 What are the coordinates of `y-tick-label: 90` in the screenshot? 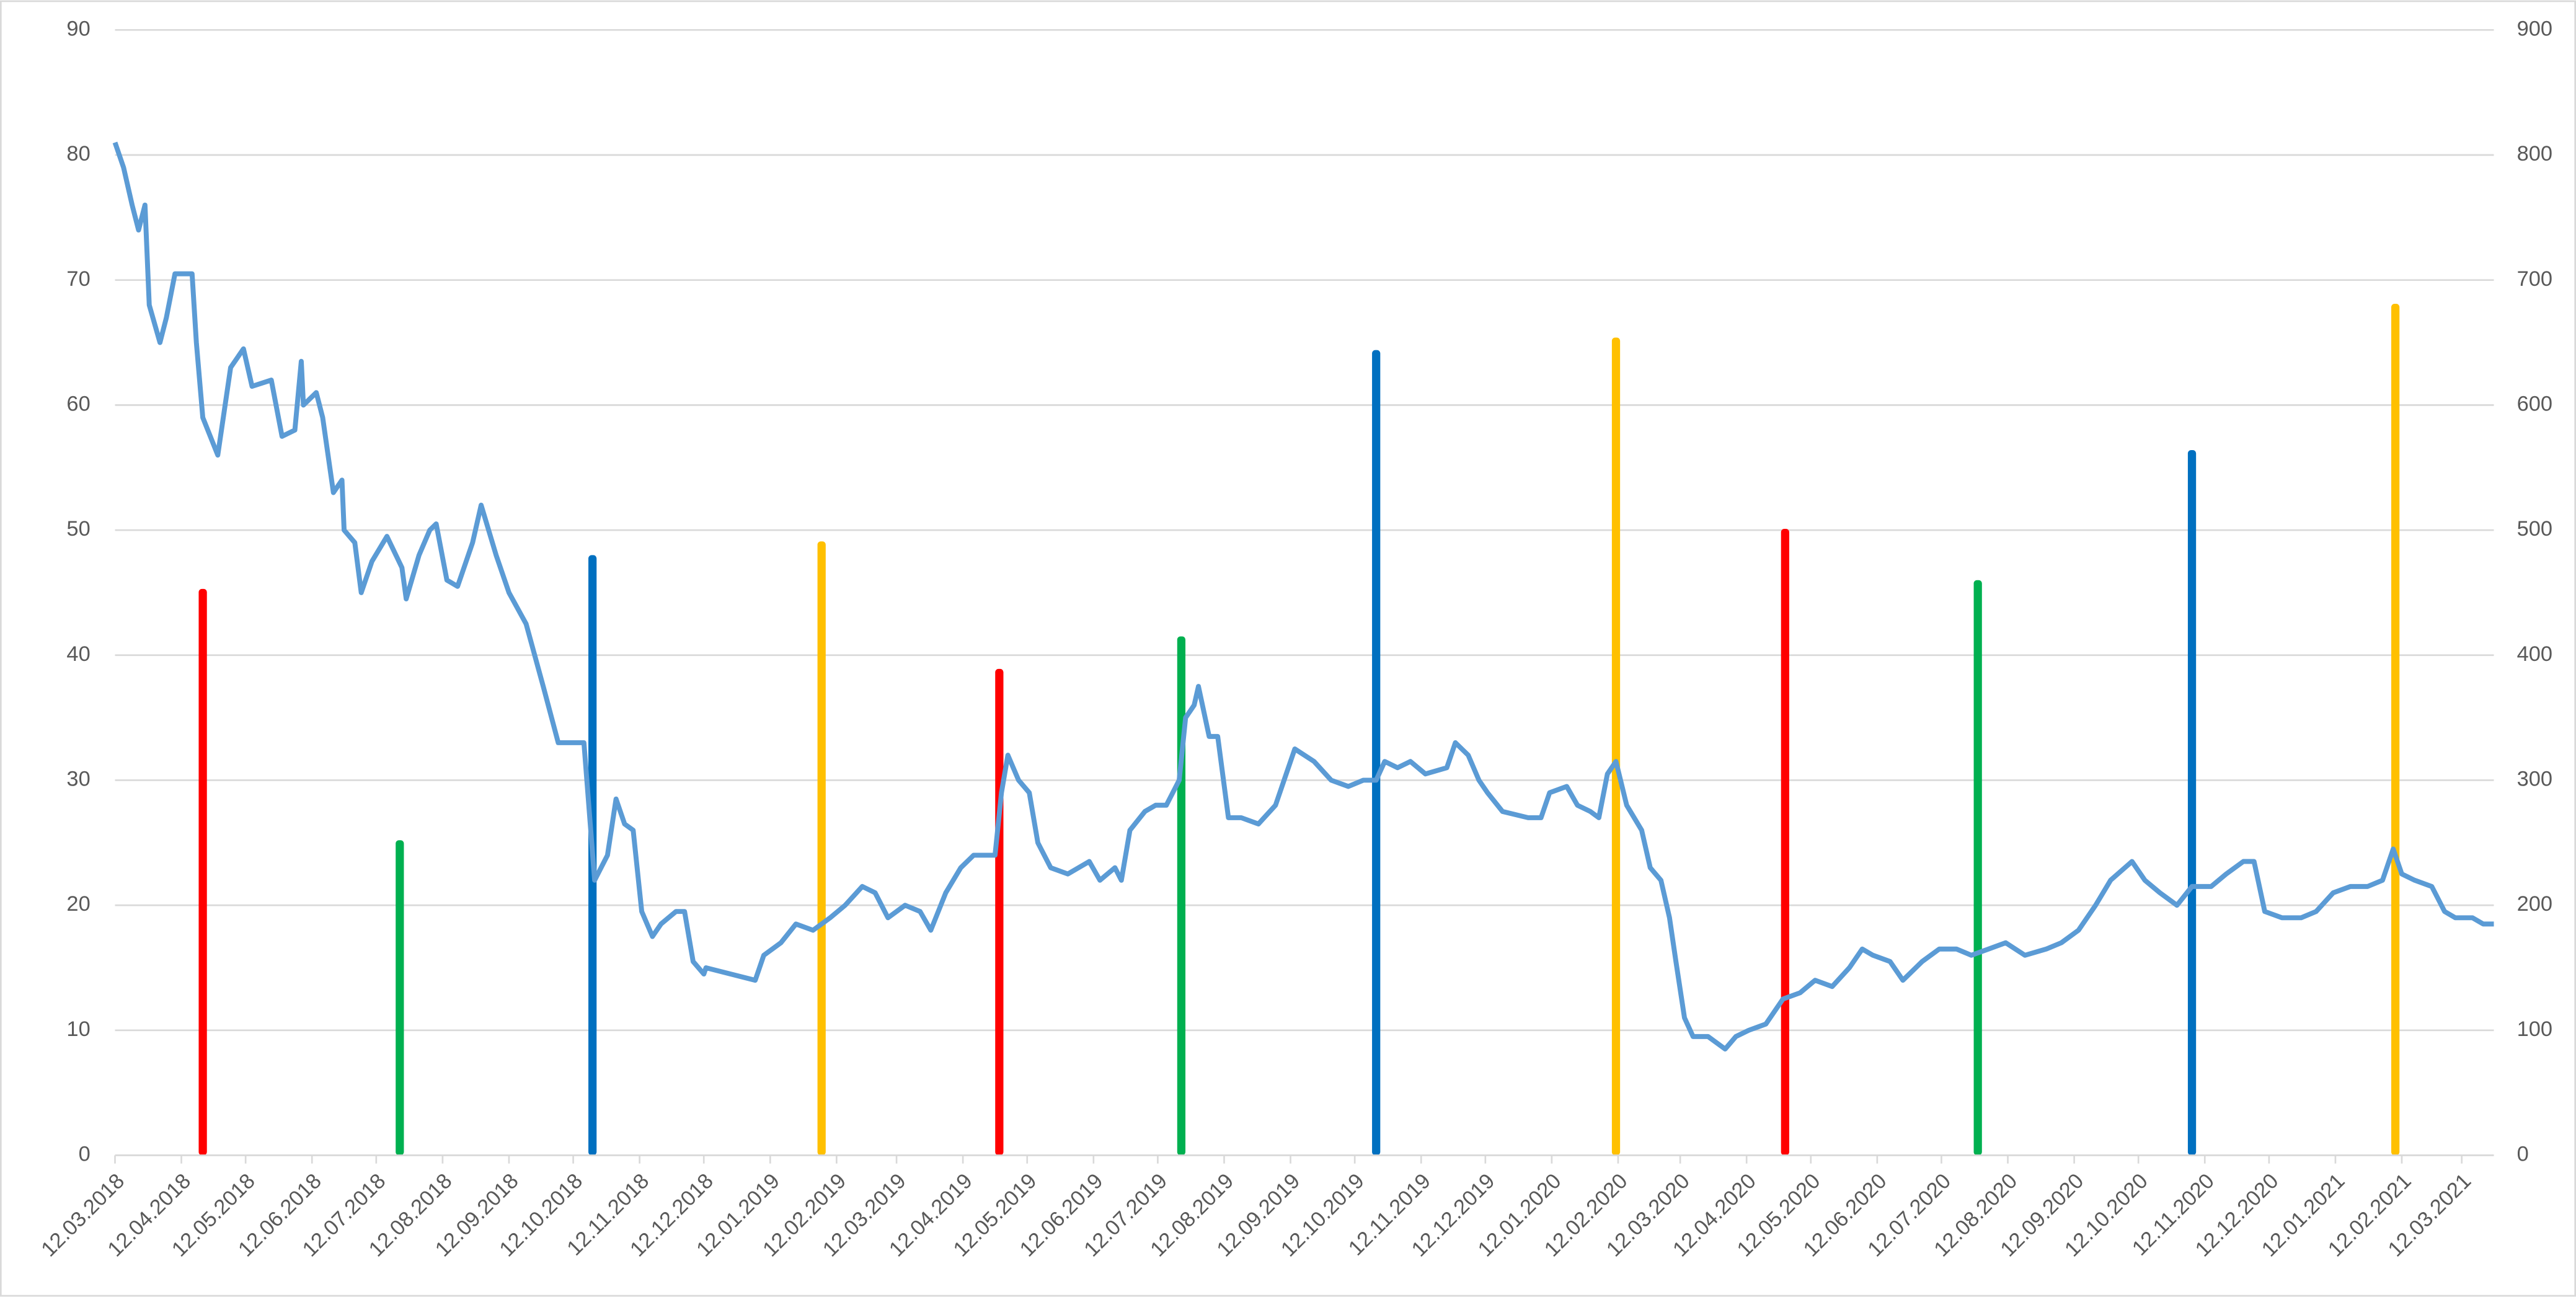 It's located at (78, 28).